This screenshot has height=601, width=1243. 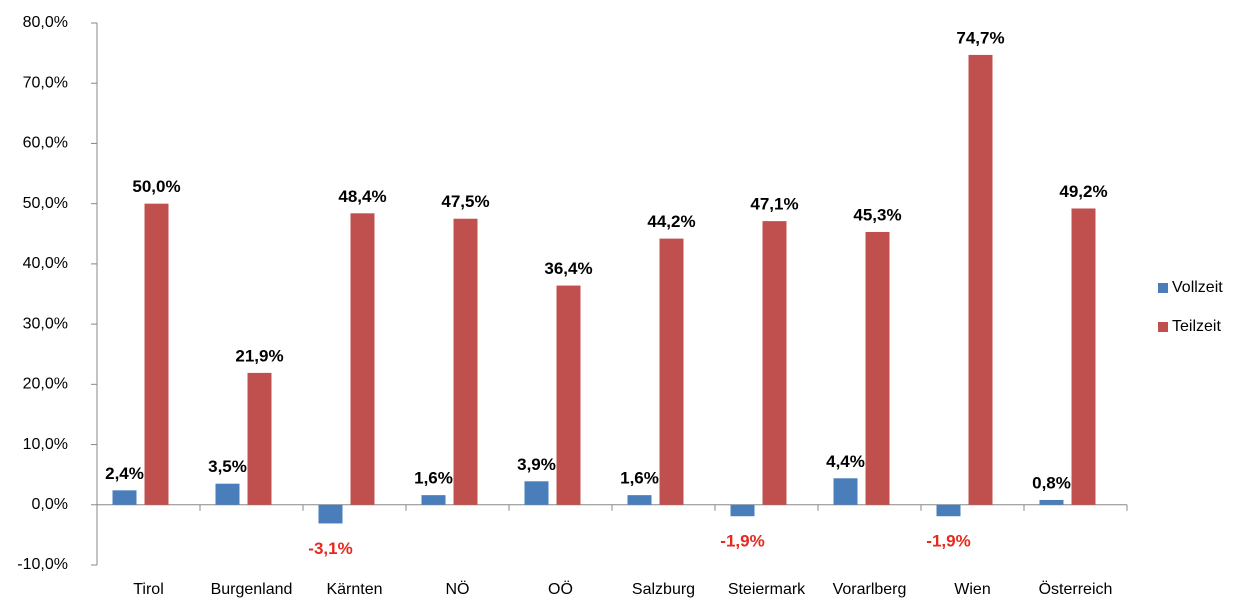 I want to click on value-label: 45,3%, so click(x=877, y=214).